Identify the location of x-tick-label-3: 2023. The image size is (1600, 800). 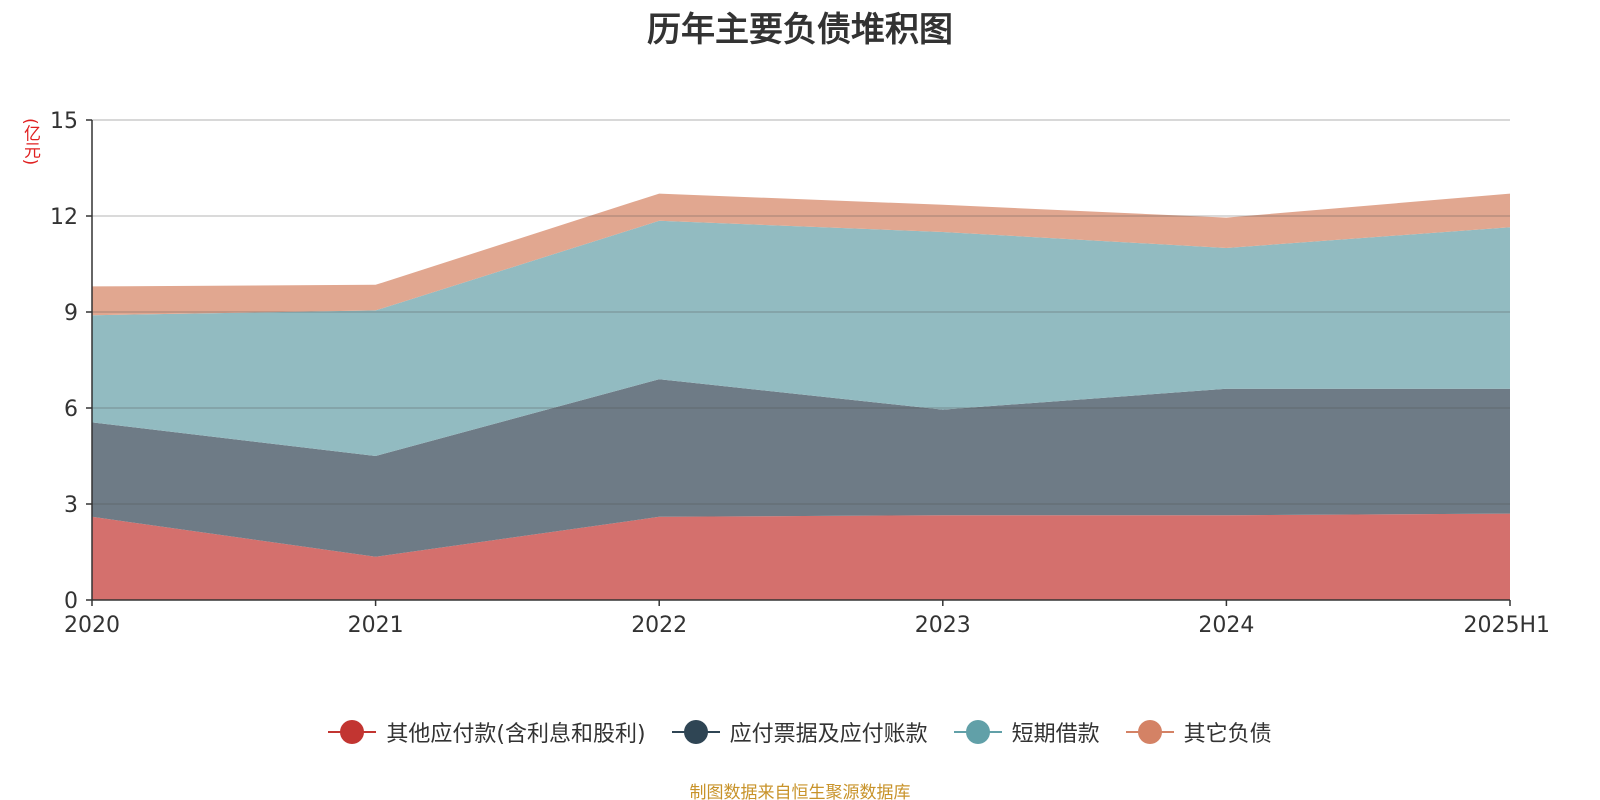
(943, 625).